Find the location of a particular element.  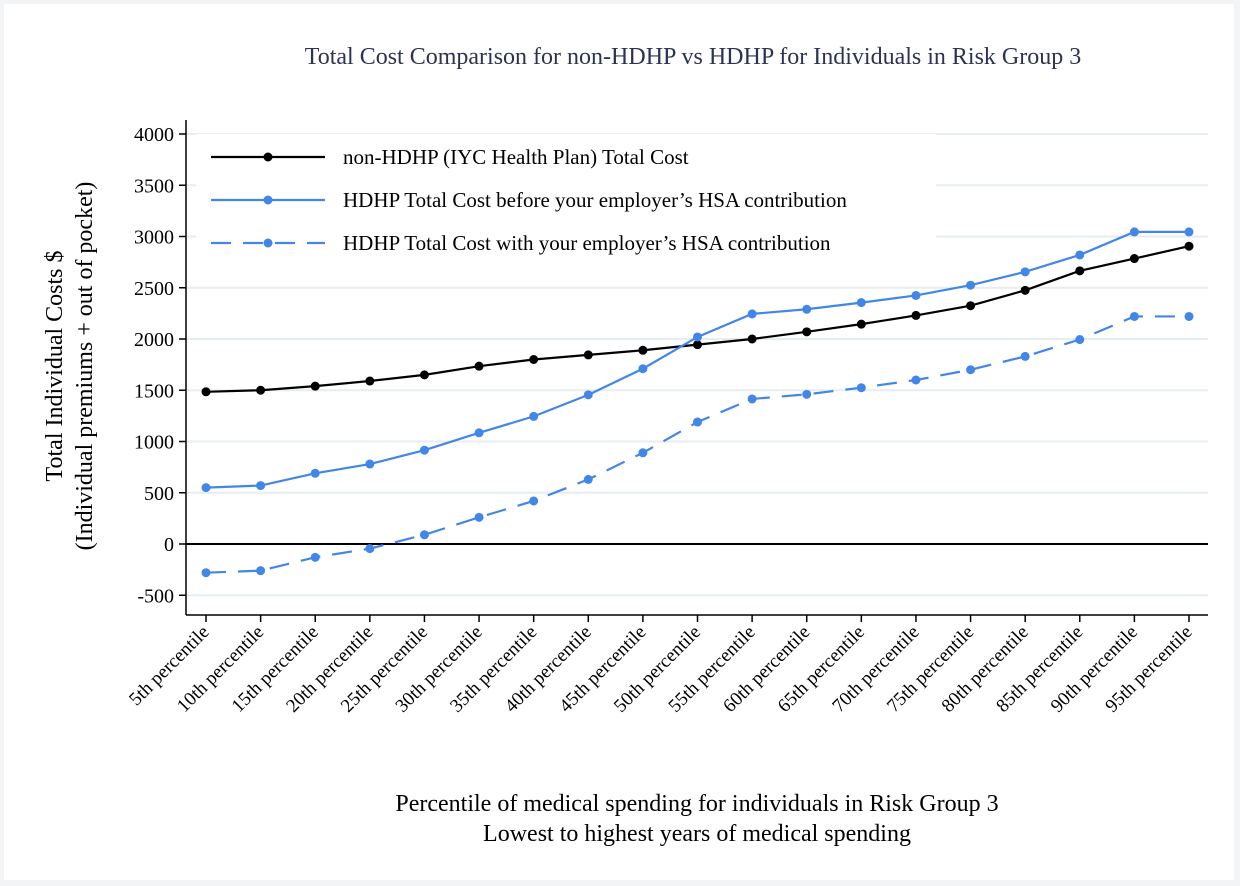

y-tick-label: 1500 is located at coordinates (154, 391).